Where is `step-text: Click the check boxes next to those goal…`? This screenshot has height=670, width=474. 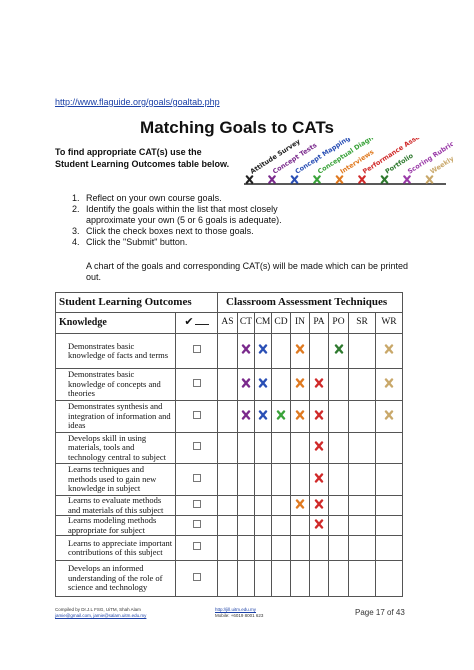
step-text: Click the check boxes next to those goal… is located at coordinates (170, 231).